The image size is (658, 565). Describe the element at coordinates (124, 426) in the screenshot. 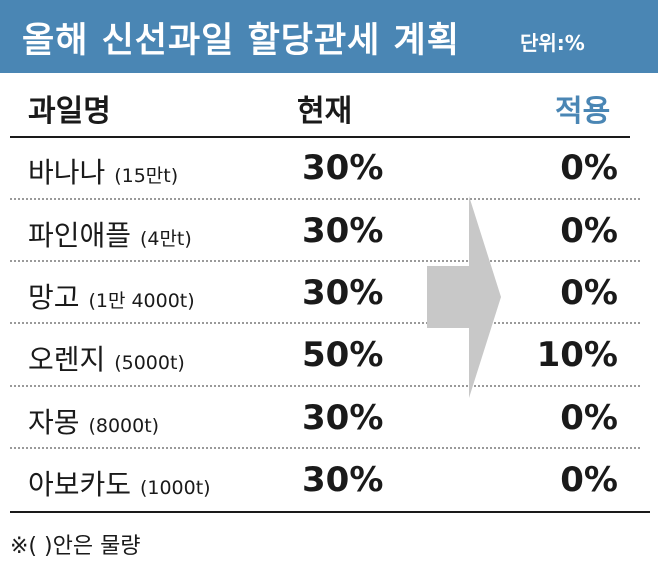

I see `fruit-amount: (8000t)` at that location.